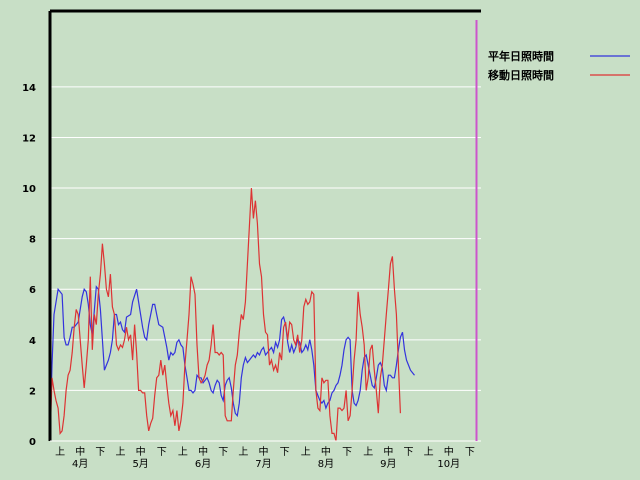  I want to click on y-tick-label: 12, so click(29, 138).